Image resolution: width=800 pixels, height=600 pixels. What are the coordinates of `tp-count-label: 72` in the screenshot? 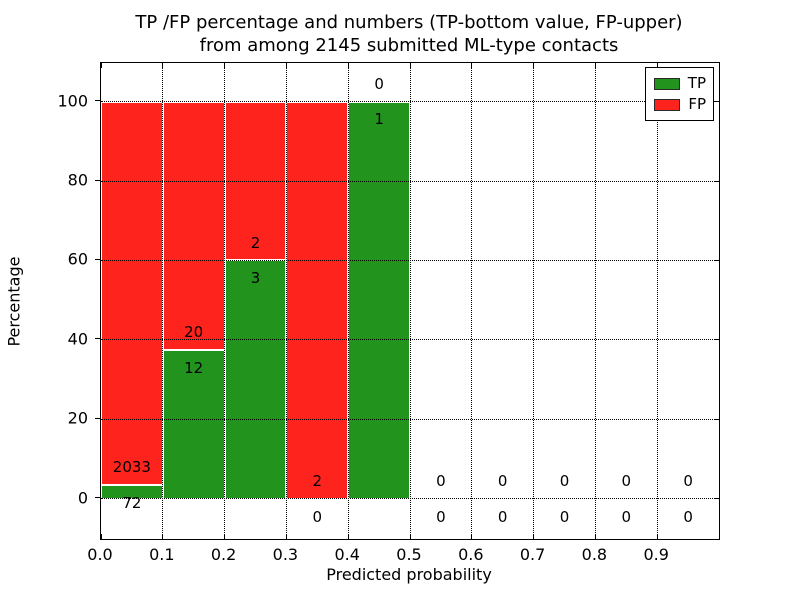 It's located at (132, 503).